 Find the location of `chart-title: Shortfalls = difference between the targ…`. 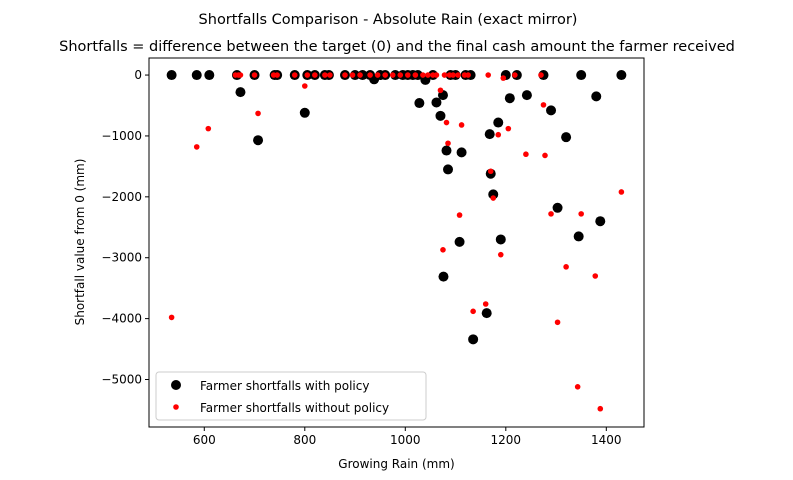

chart-title: Shortfalls = difference between the targ… is located at coordinates (397, 47).